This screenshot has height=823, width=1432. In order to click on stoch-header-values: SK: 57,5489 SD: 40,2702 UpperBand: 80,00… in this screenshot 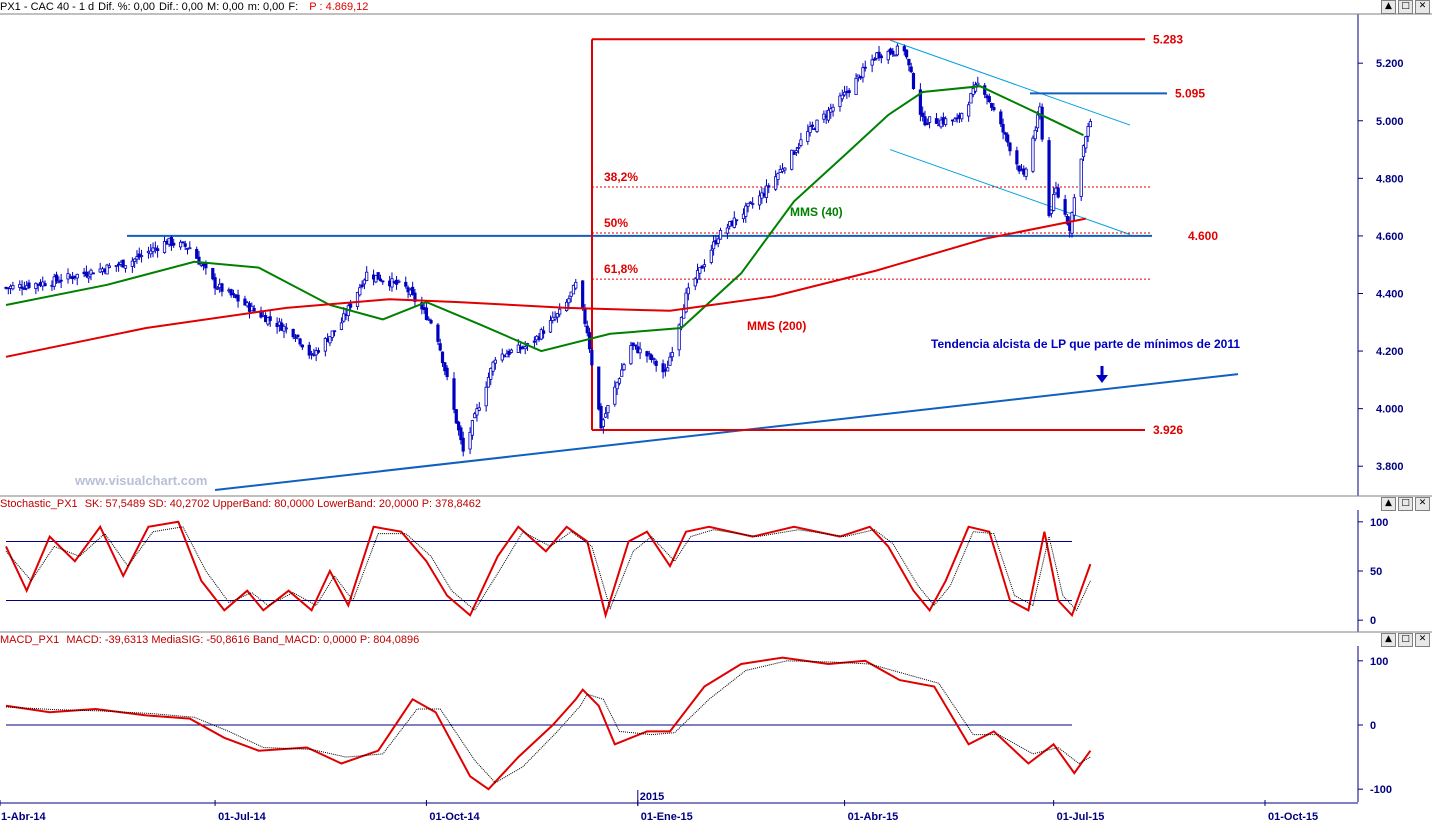, I will do `click(283, 504)`.